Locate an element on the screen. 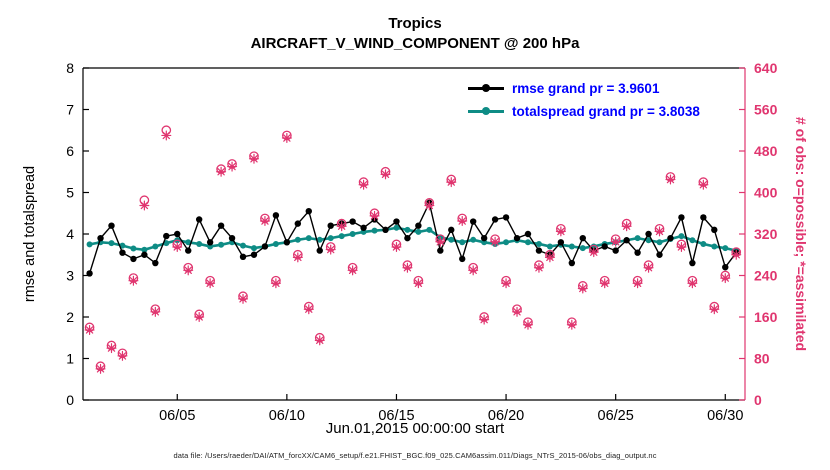  right-y-tick-label: 80 is located at coordinates (762, 359).